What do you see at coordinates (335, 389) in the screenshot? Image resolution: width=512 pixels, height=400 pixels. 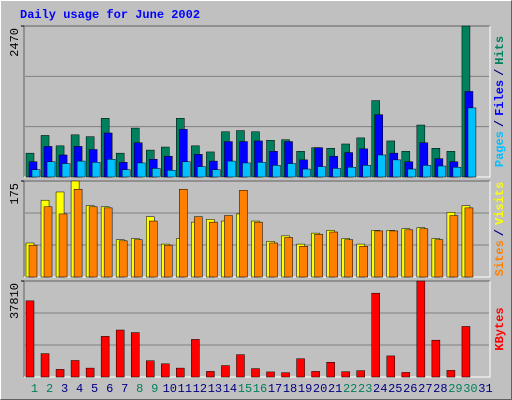 I see `x-tick-label: 21` at bounding box center [335, 389].